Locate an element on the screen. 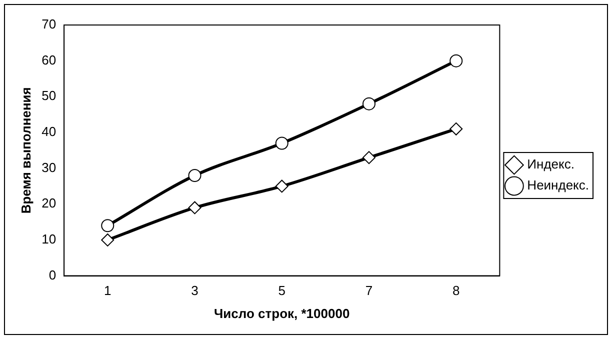 Image resolution: width=614 pixels, height=341 pixels. y-tick-label: 0 is located at coordinates (52, 274).